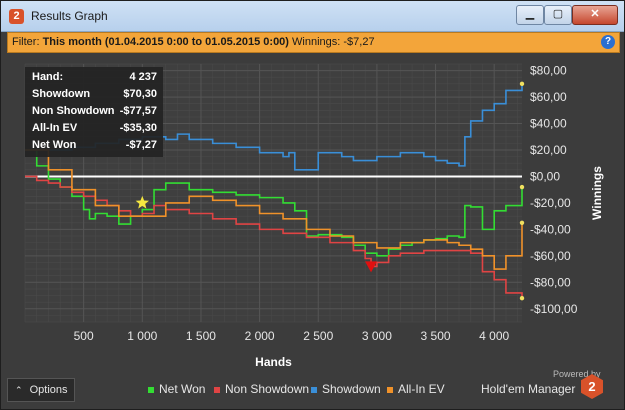 The height and width of the screenshot is (410, 625). What do you see at coordinates (548, 124) in the screenshot?
I see `y-tick-label: $40,00` at bounding box center [548, 124].